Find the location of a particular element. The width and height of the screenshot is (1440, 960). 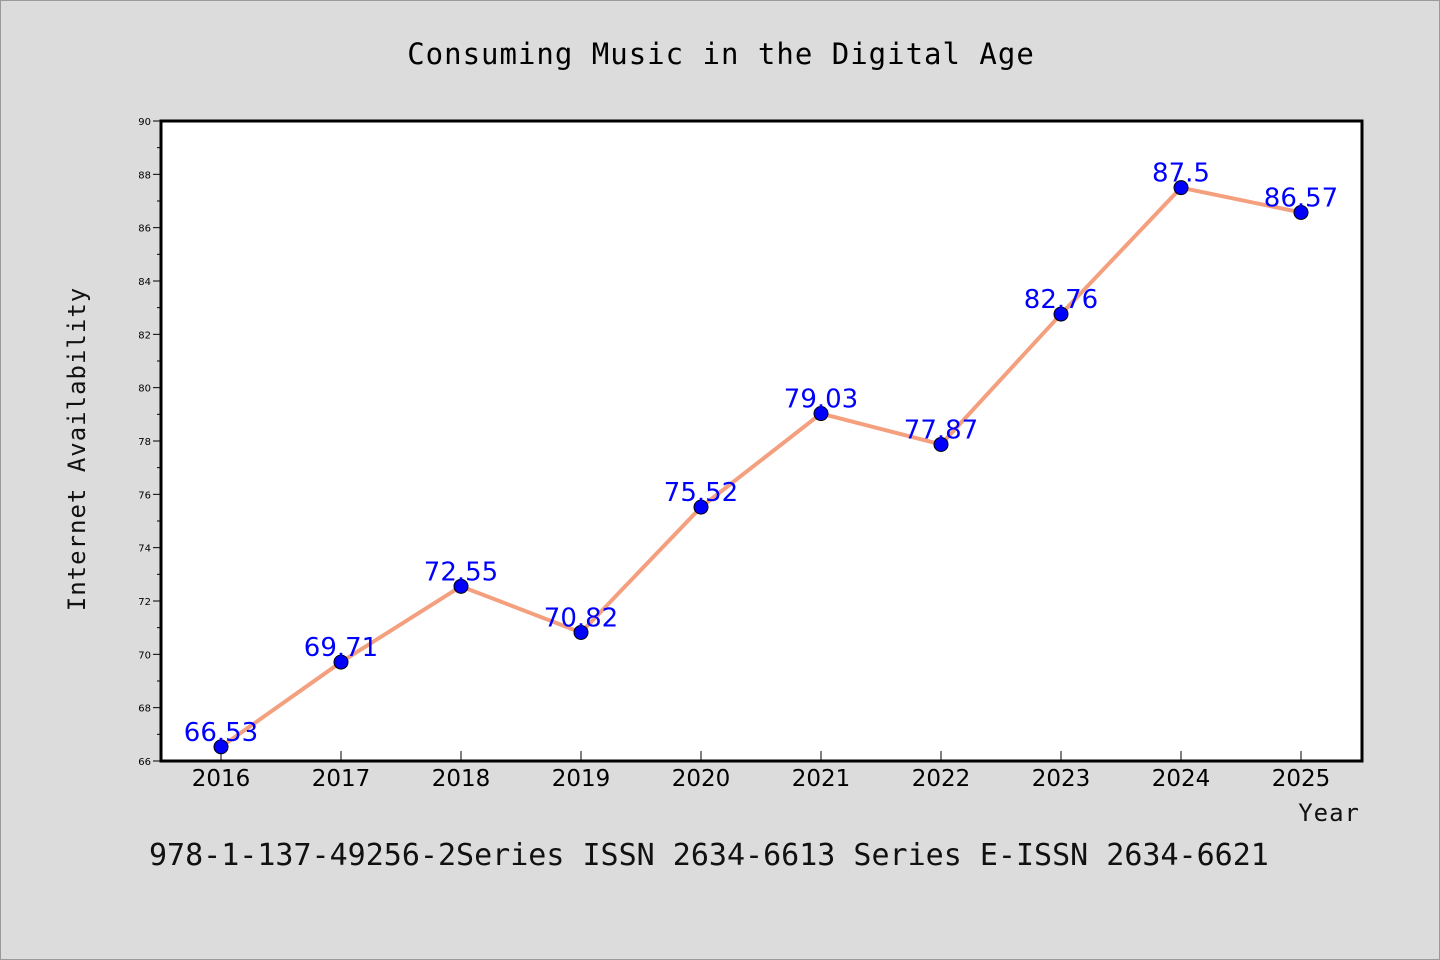

y-tick-label: 84 is located at coordinates (144, 282).